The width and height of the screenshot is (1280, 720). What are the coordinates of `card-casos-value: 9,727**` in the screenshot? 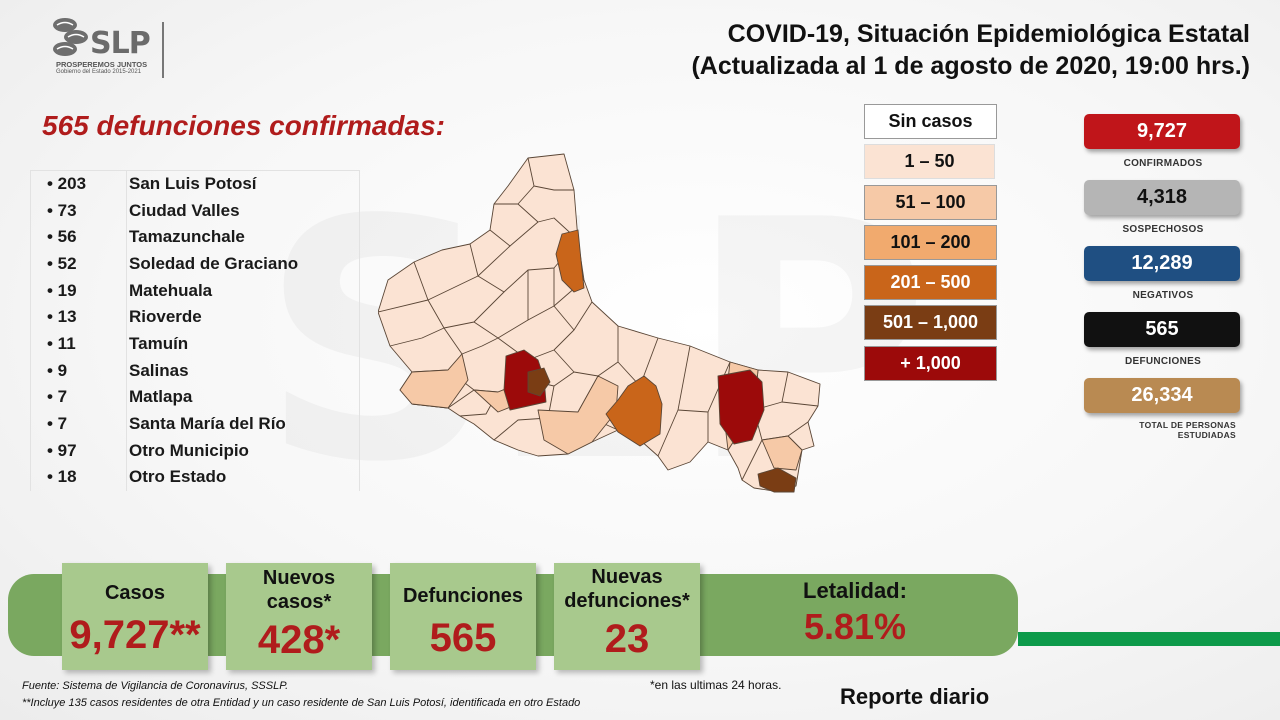 It's located at (135, 635).